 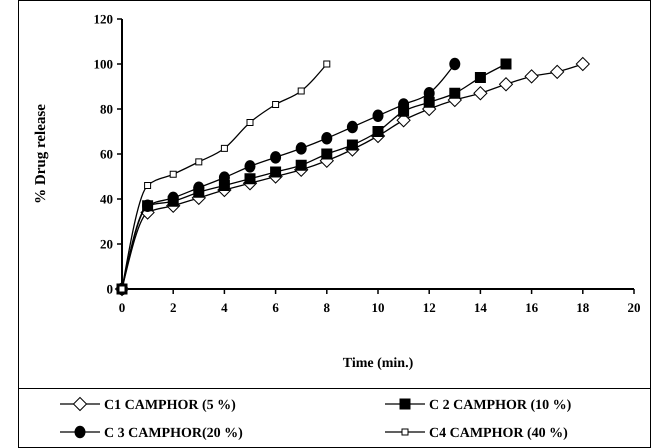 What do you see at coordinates (103, 64) in the screenshot?
I see `y-tick-label: 100` at bounding box center [103, 64].